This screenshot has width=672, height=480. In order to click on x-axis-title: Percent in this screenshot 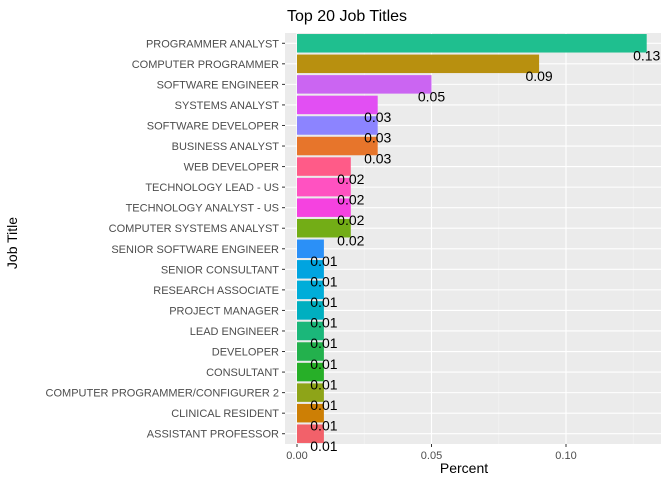, I will do `click(464, 468)`.